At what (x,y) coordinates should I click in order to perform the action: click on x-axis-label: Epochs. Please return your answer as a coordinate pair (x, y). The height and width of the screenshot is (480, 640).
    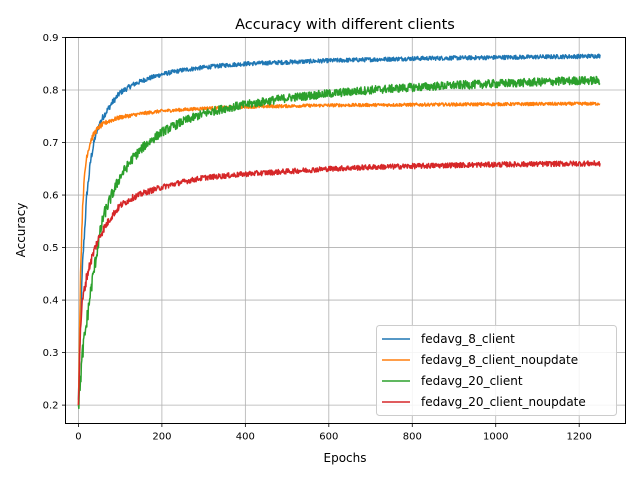
    Looking at the image, I should click on (345, 458).